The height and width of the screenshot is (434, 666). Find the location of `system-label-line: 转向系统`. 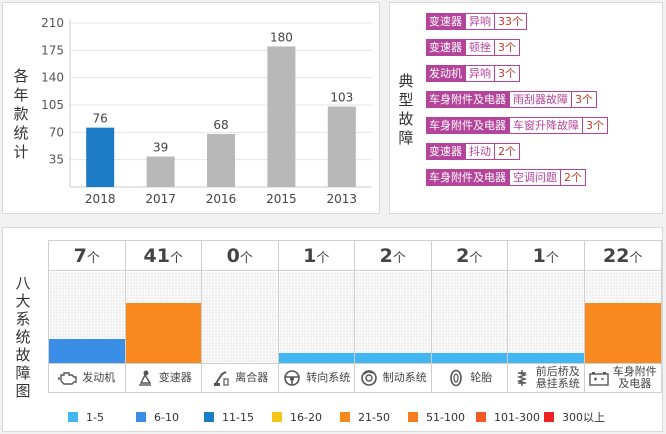

system-label-line: 转向系统 is located at coordinates (328, 377).